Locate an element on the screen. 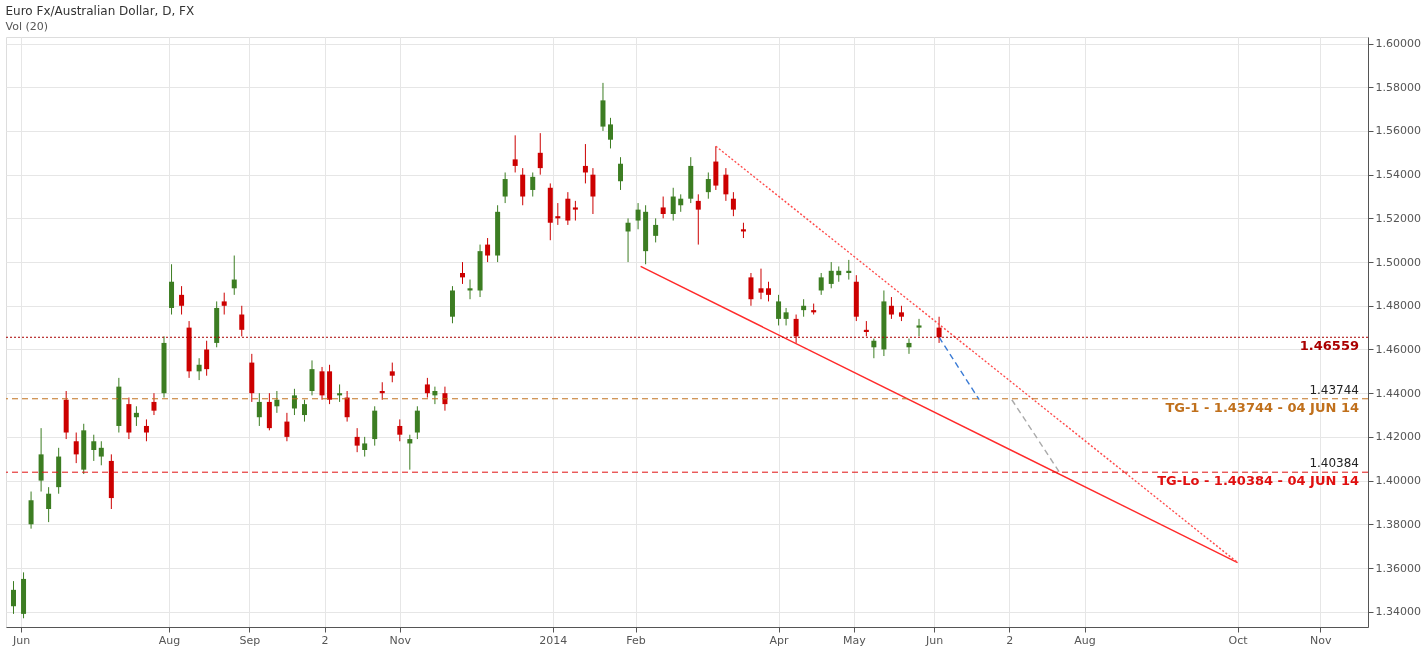 The height and width of the screenshot is (662, 1426). y-tick-label: 1.42000 is located at coordinates (1398, 437).